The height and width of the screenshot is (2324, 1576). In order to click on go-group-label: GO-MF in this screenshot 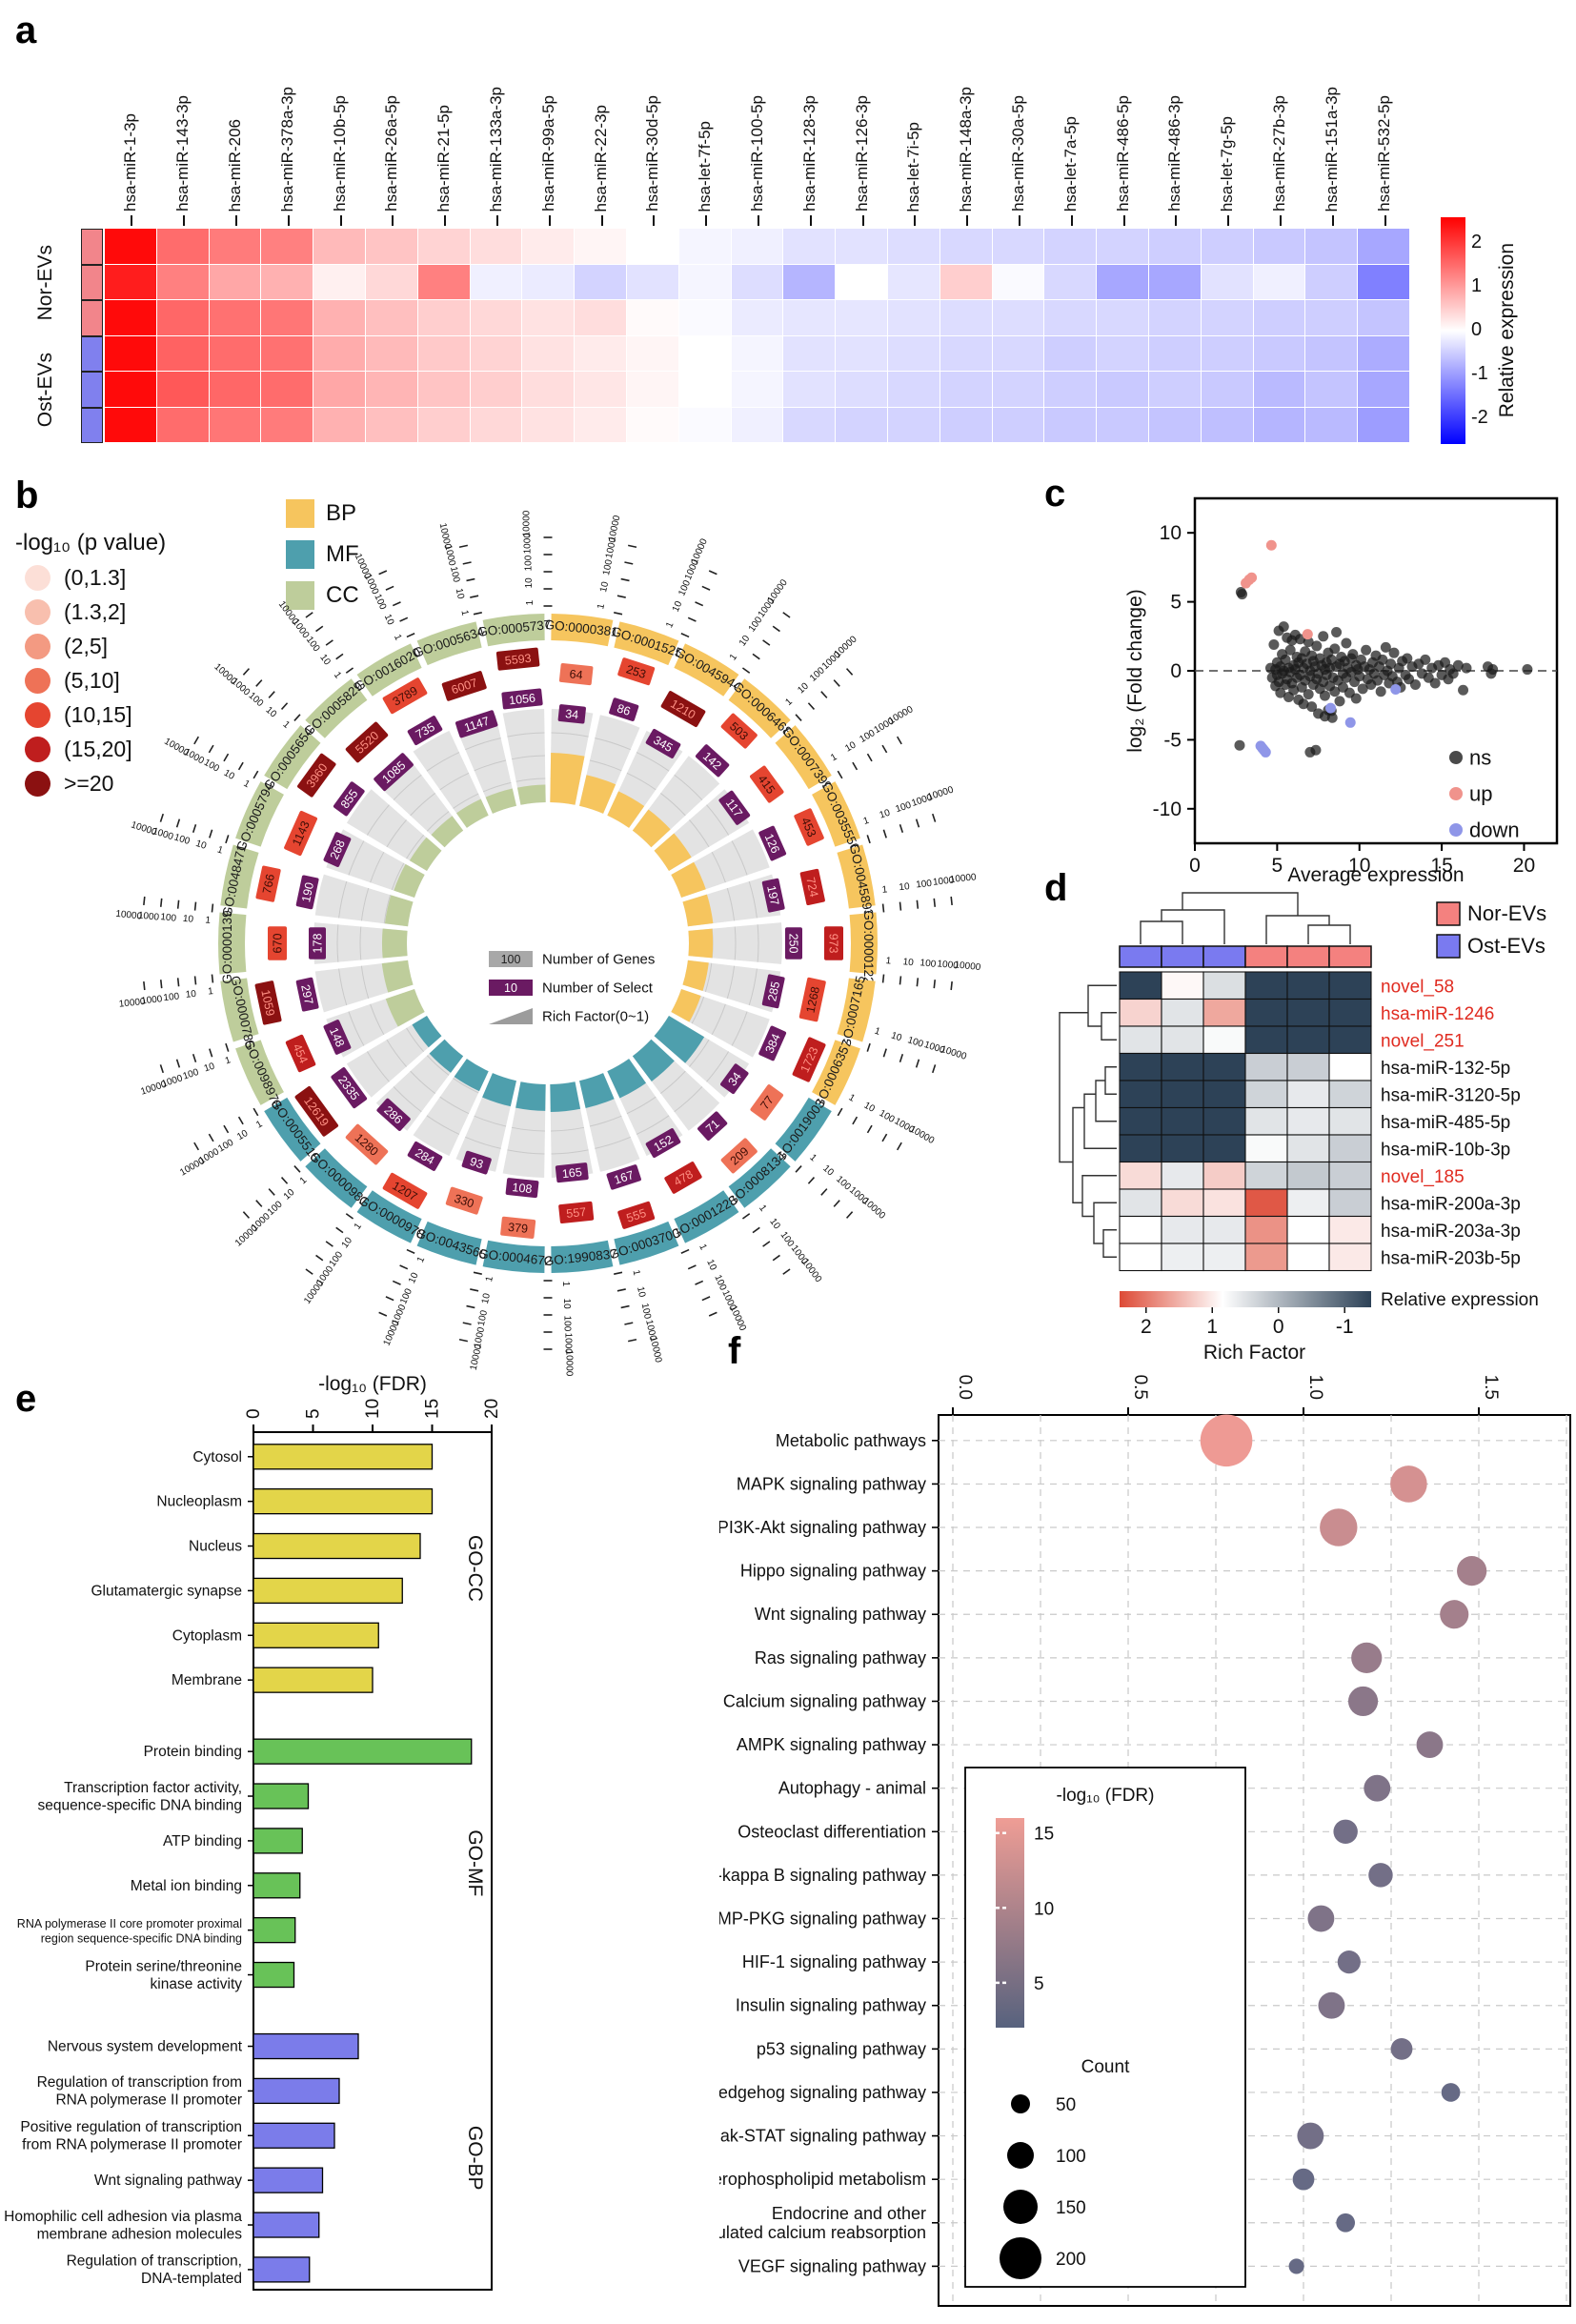, I will do `click(475, 1863)`.